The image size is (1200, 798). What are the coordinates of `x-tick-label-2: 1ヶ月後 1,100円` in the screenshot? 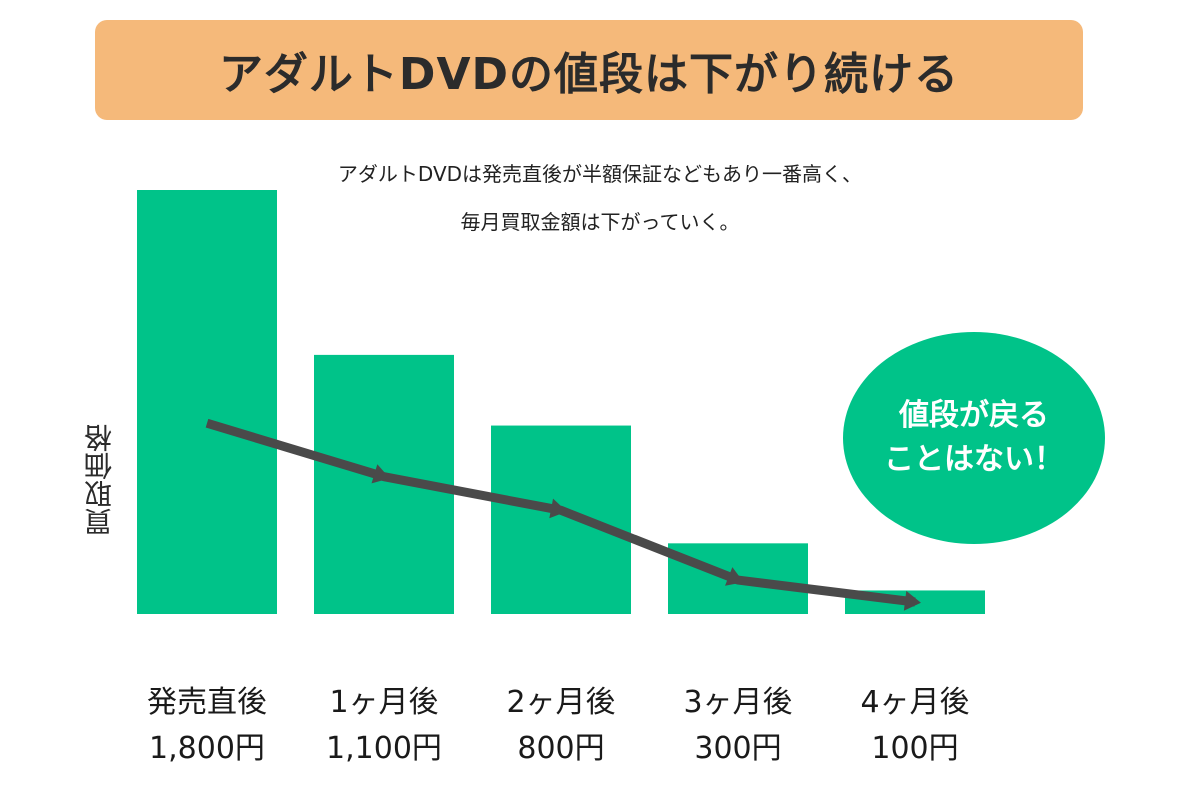 It's located at (384, 726).